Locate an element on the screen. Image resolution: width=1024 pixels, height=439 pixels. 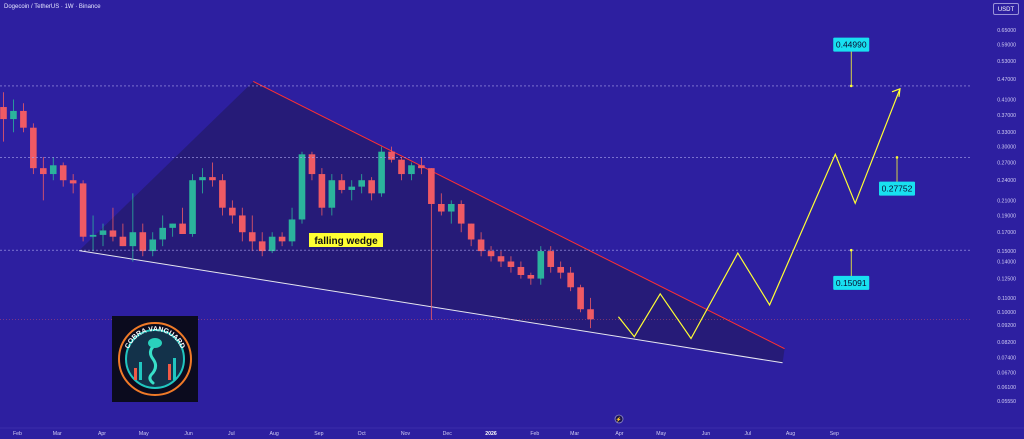
projection-arrowhead-icon is located at coordinates (896, 92).